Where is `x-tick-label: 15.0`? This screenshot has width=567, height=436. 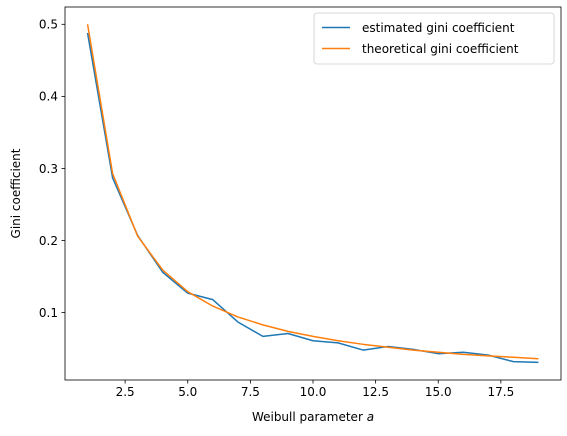 x-tick-label: 15.0 is located at coordinates (438, 392).